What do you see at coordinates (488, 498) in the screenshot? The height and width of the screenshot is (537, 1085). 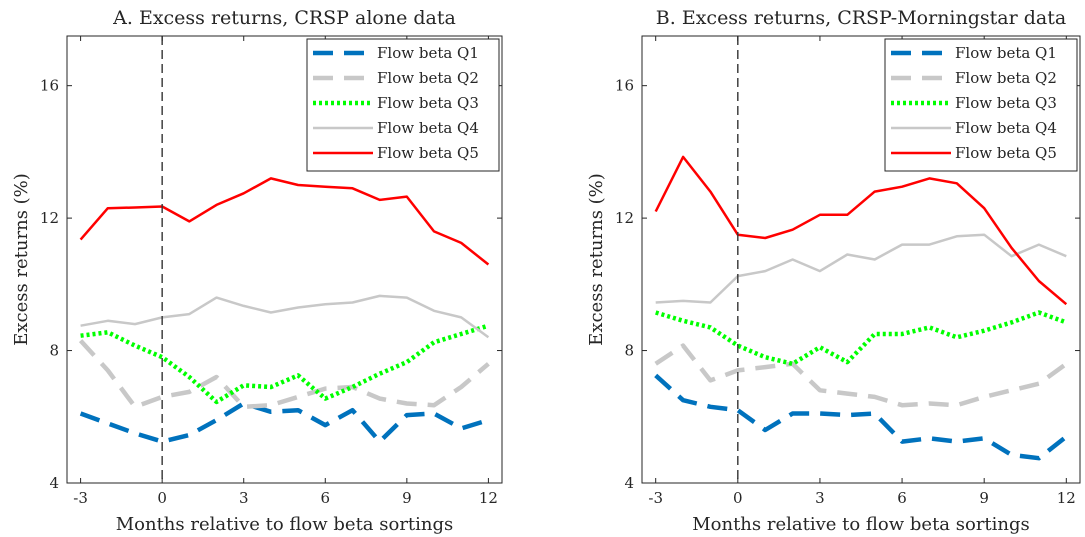 I see `panel-a-x-tick-label: 12` at bounding box center [488, 498].